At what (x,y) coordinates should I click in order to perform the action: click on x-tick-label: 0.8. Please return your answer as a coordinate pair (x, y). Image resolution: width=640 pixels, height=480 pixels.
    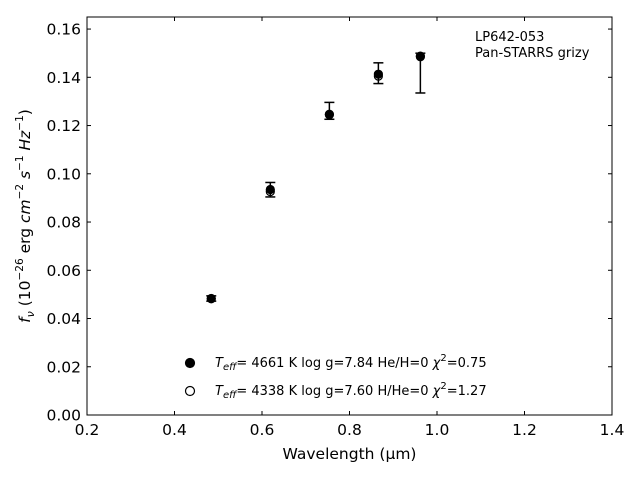
    Looking at the image, I should click on (349, 430).